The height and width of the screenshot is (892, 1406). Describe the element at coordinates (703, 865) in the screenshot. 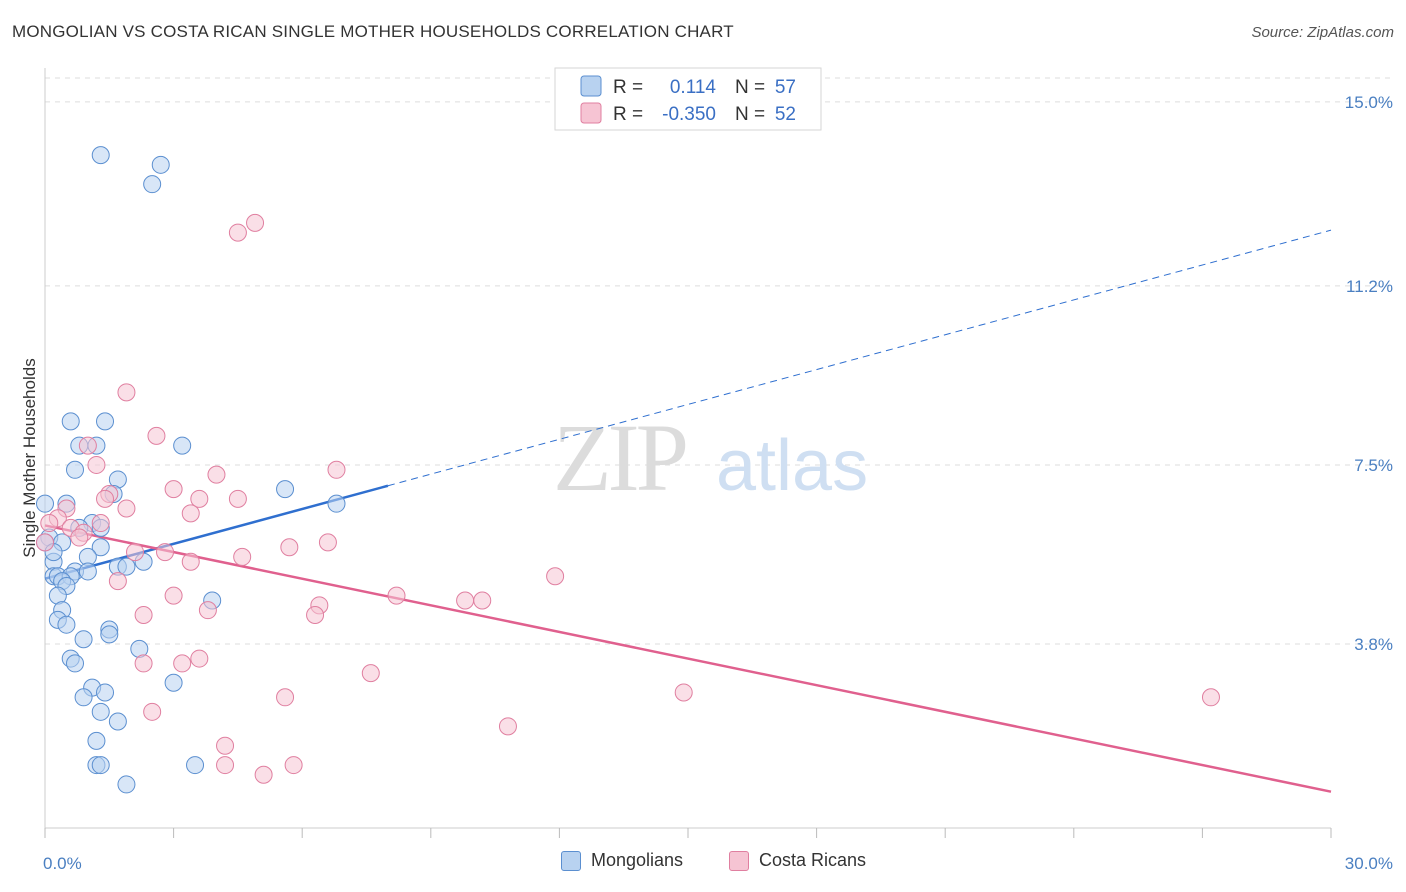

I see `bottom-legend: Mongolians Costa Ricans` at that location.